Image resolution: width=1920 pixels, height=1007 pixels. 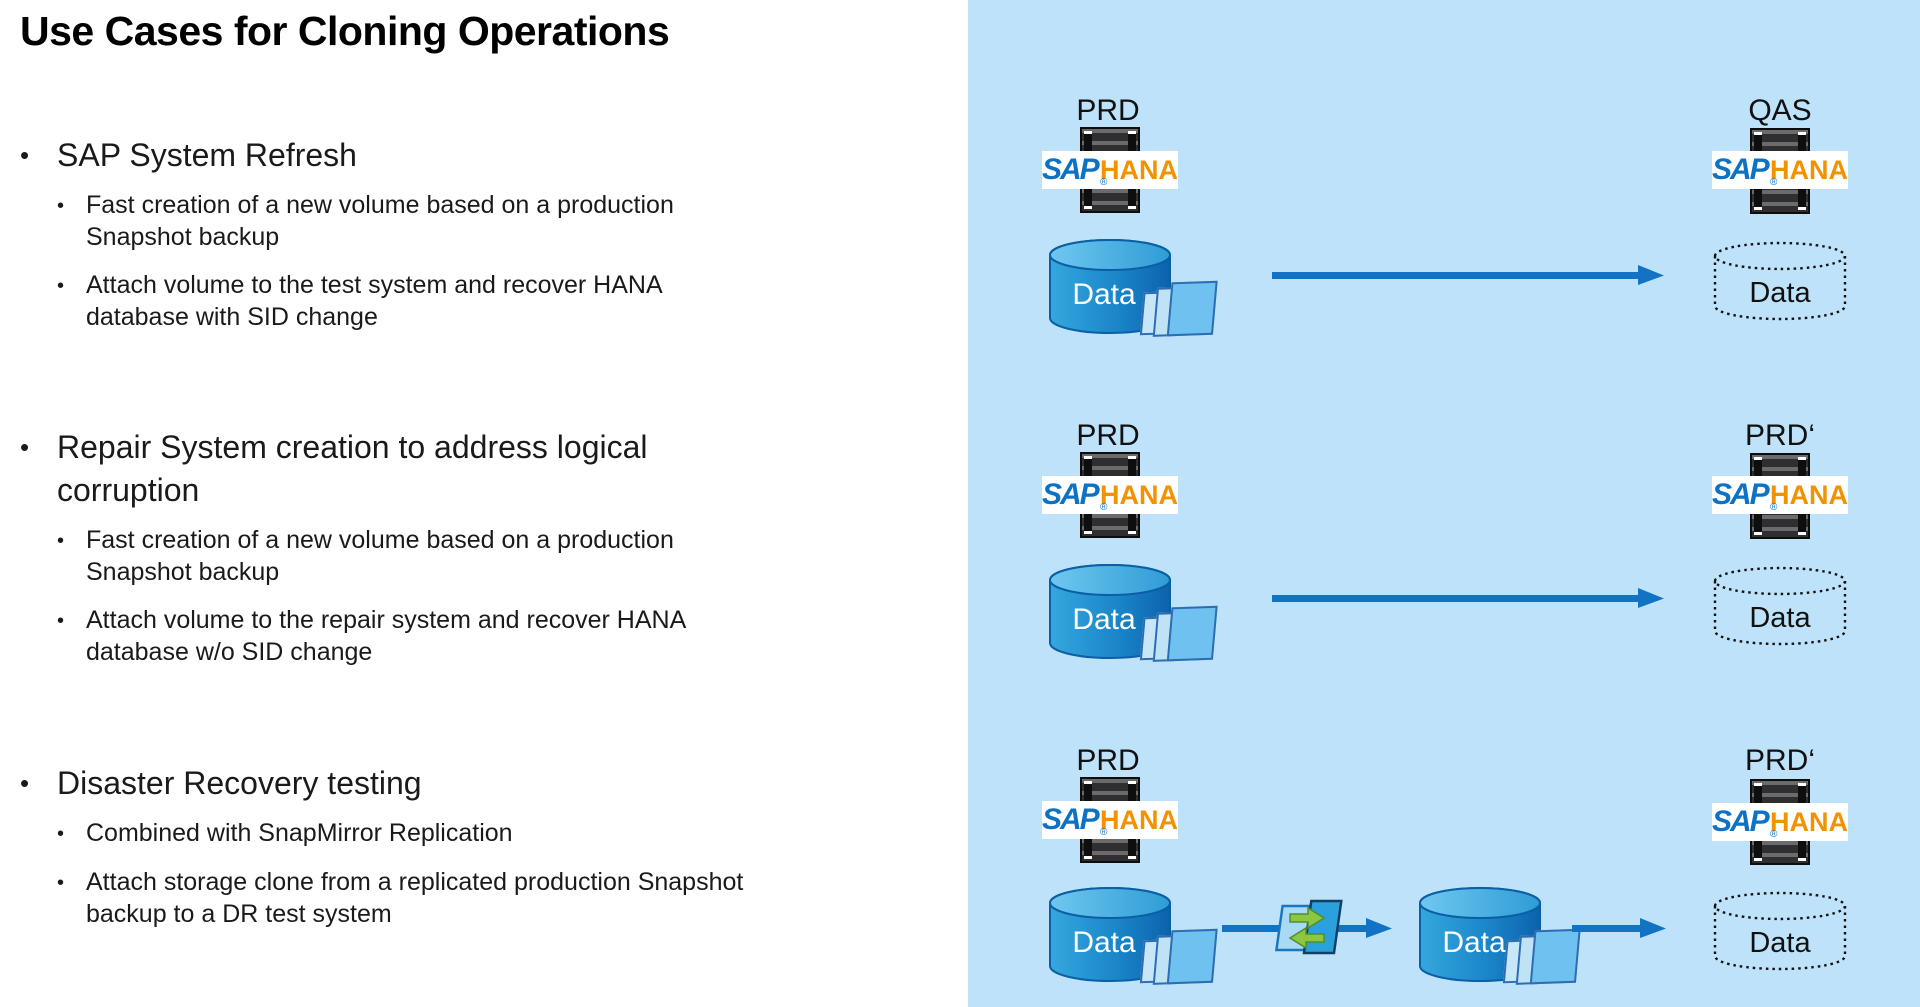 What do you see at coordinates (1780, 110) in the screenshot?
I see `system-label-qas: QAS` at bounding box center [1780, 110].